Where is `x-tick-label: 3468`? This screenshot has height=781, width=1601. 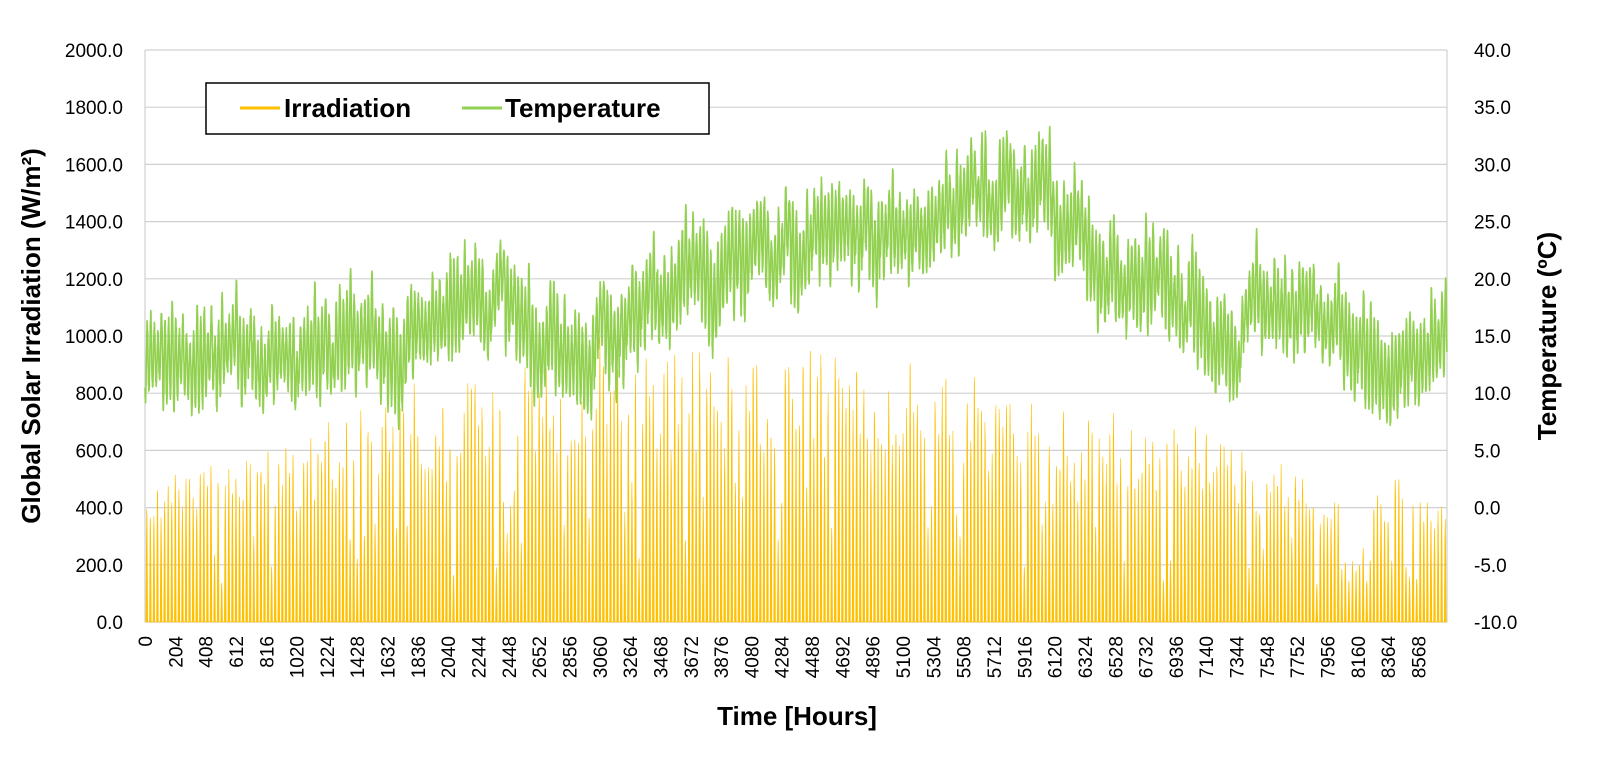
x-tick-label: 3468 is located at coordinates (661, 657).